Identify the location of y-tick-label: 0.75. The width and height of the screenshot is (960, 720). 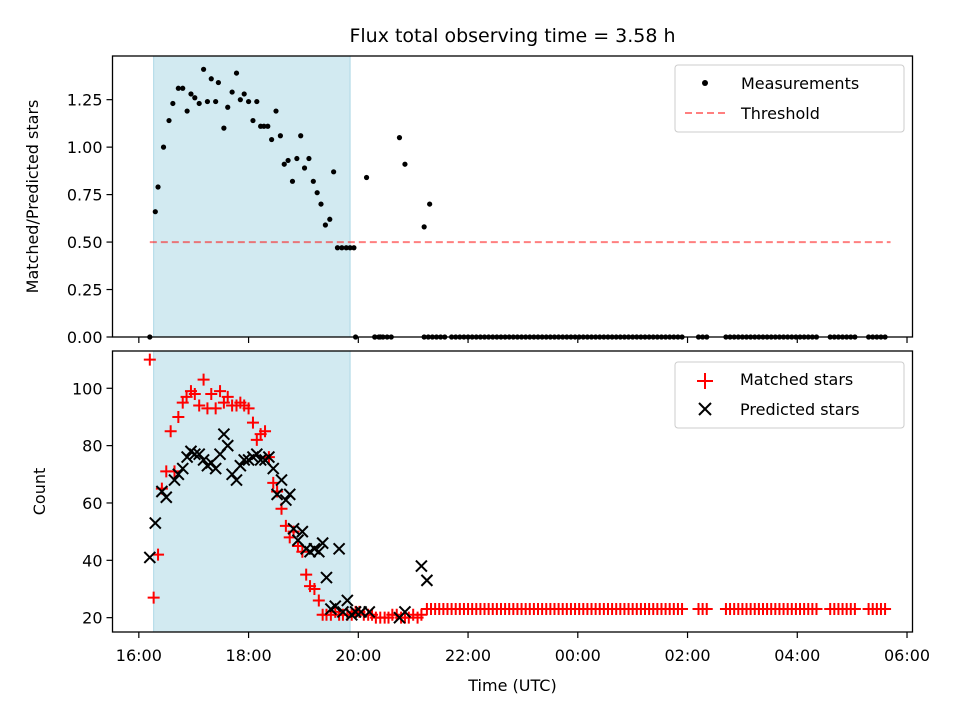
(85, 195).